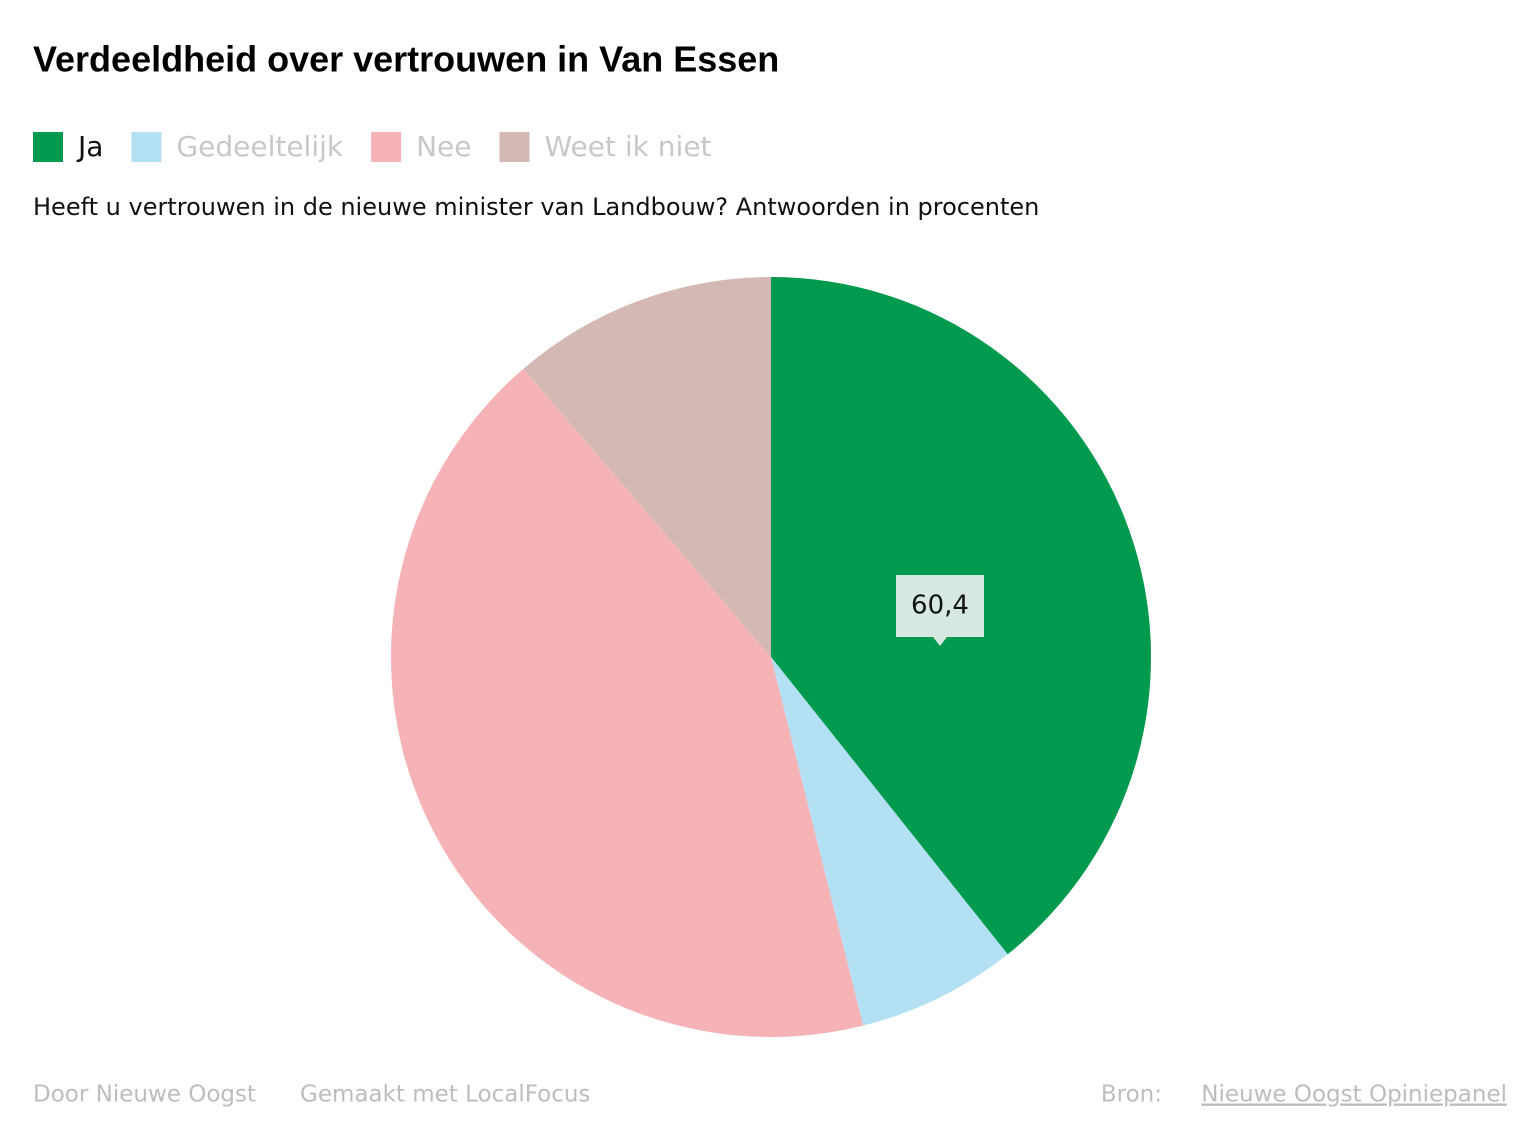 The width and height of the screenshot is (1526, 1136). Describe the element at coordinates (89, 146) in the screenshot. I see `legend-label: Ja` at that location.